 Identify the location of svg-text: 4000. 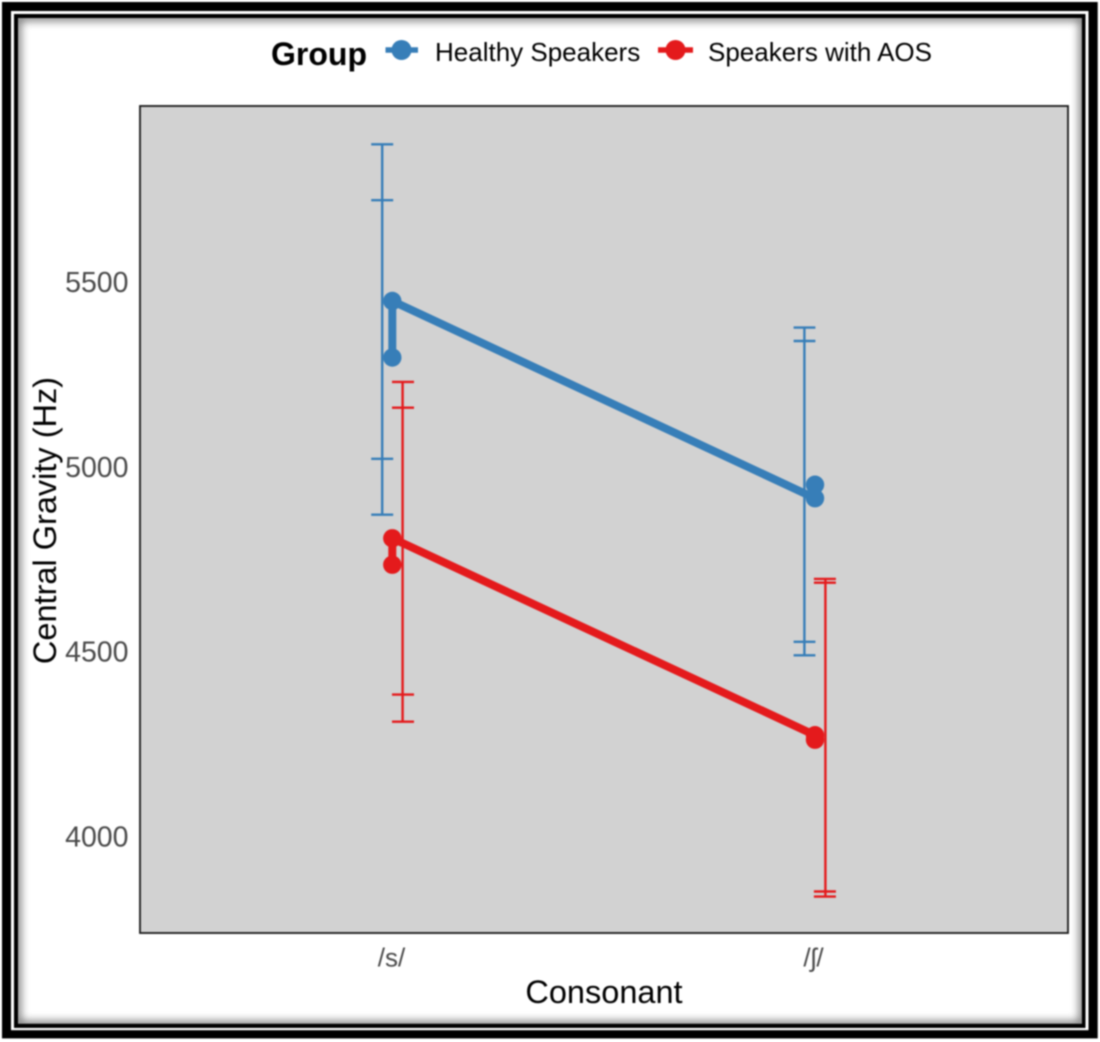
(96, 838).